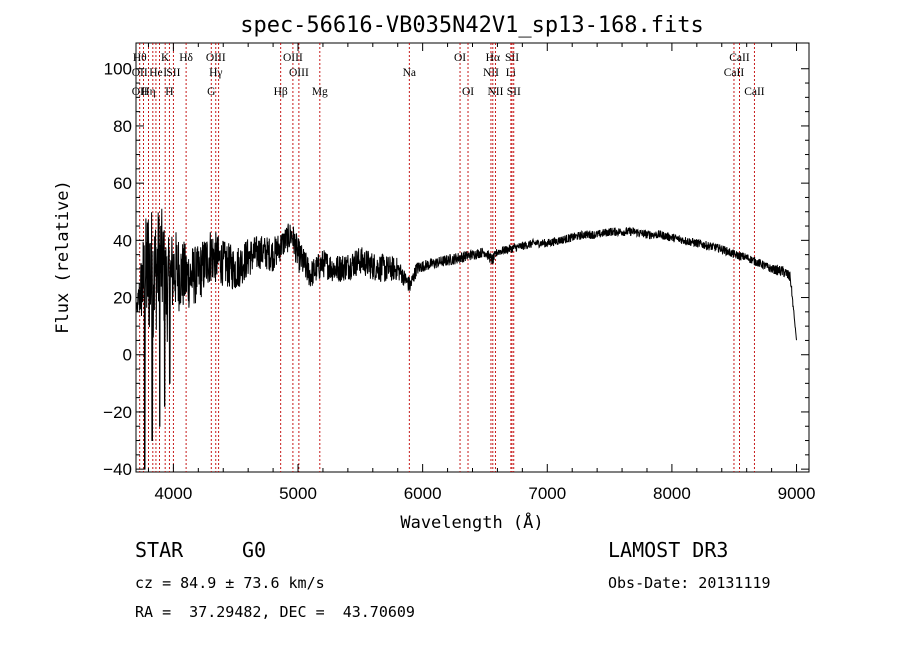  What do you see at coordinates (159, 550) in the screenshot?
I see `object-class: STAR` at bounding box center [159, 550].